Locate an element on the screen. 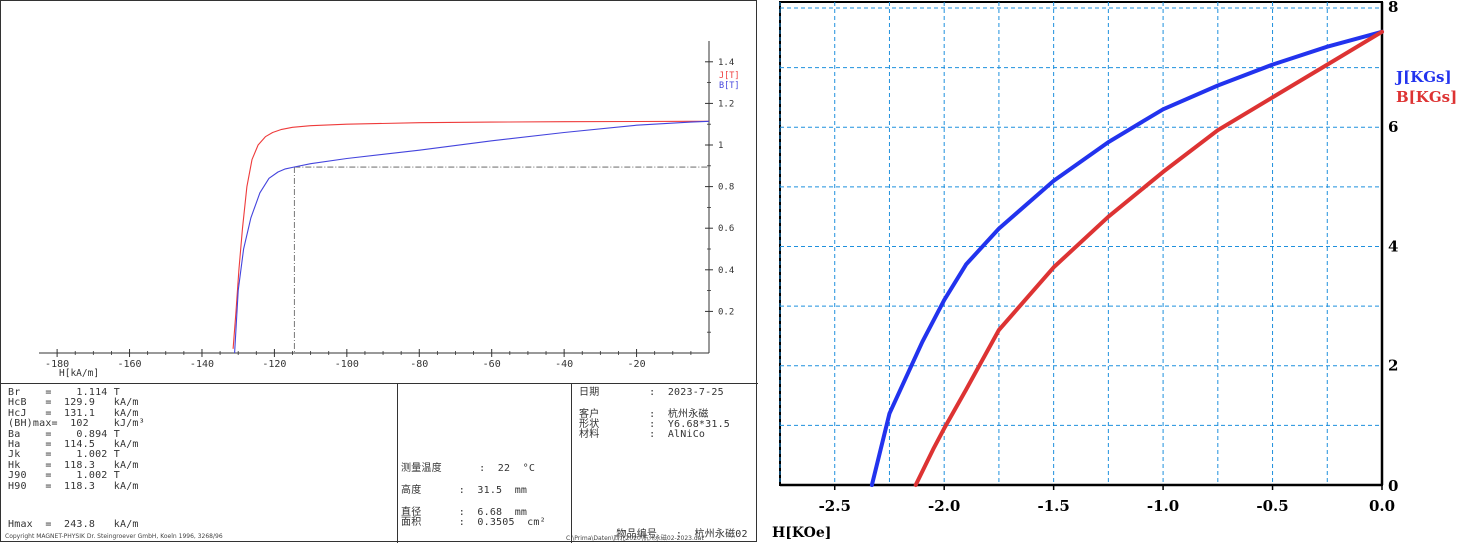 Image resolution: width=1457 pixels, height=551 pixels. y-tick-label: 0.4 is located at coordinates (726, 271).